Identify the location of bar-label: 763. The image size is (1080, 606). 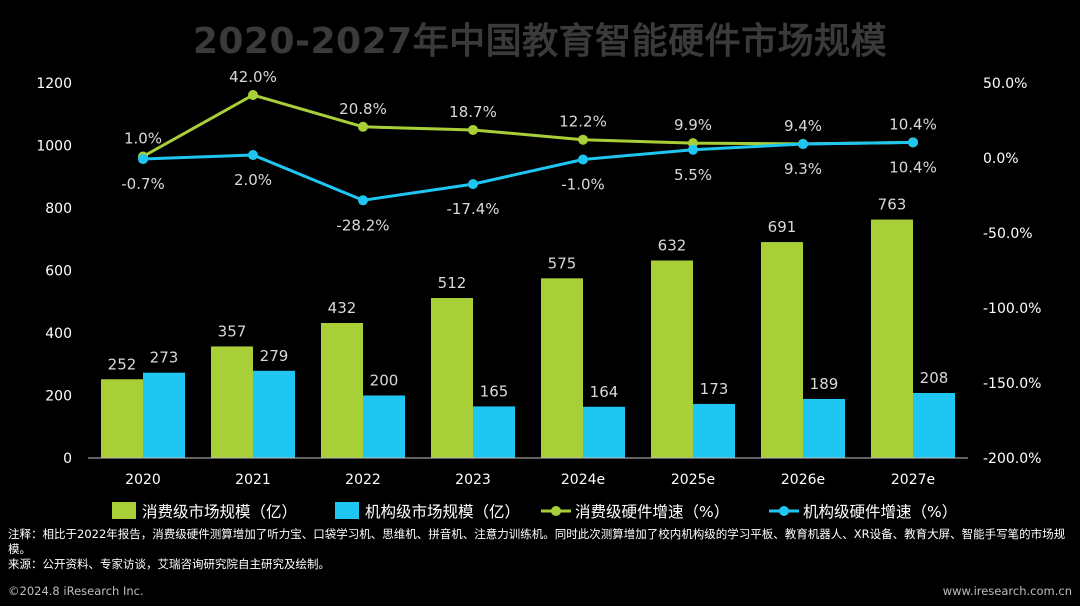
(892, 205).